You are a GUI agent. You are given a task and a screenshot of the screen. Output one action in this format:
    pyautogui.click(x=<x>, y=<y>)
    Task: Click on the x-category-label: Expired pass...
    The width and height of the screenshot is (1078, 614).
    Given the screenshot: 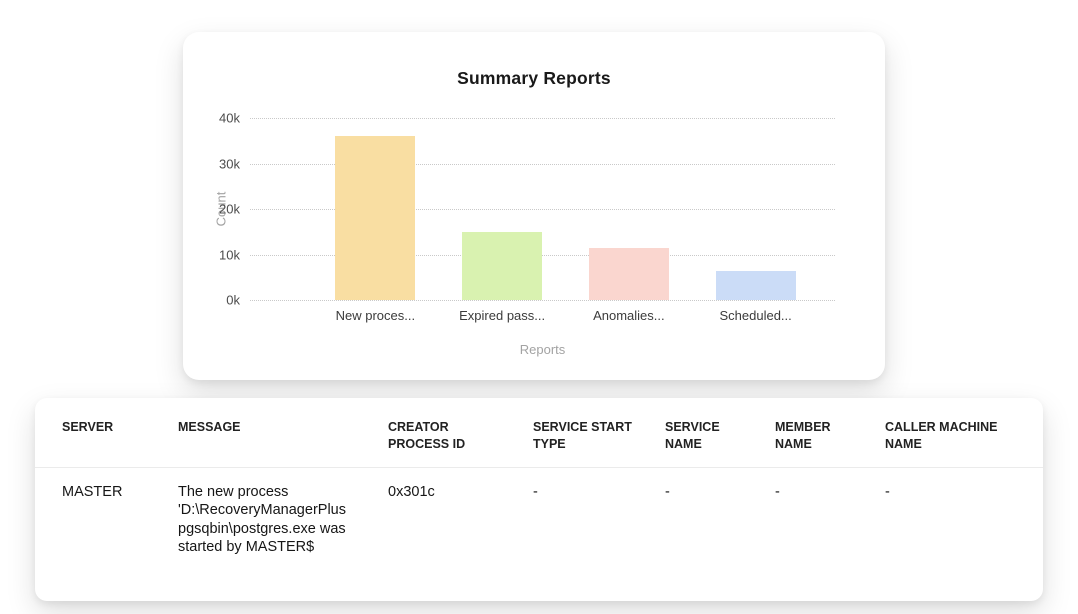 What is the action you would take?
    pyautogui.click(x=502, y=315)
    